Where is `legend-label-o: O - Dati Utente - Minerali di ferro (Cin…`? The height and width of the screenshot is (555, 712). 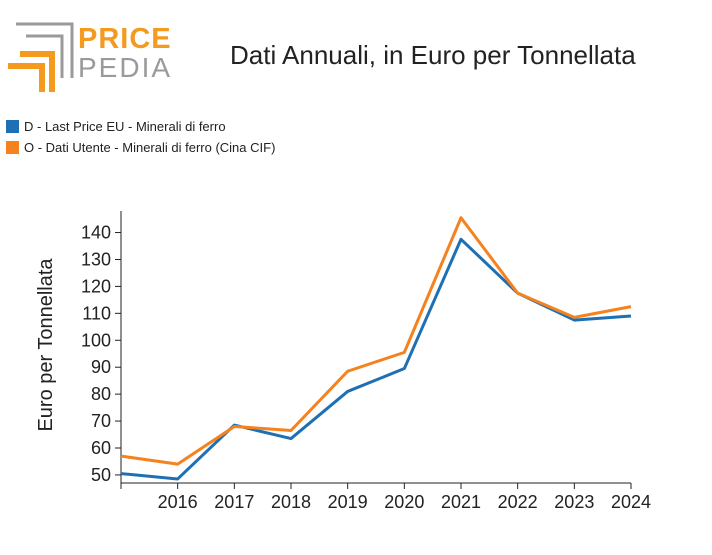
legend-label-o: O - Dati Utente - Minerali di ferro (Cin… is located at coordinates (150, 147).